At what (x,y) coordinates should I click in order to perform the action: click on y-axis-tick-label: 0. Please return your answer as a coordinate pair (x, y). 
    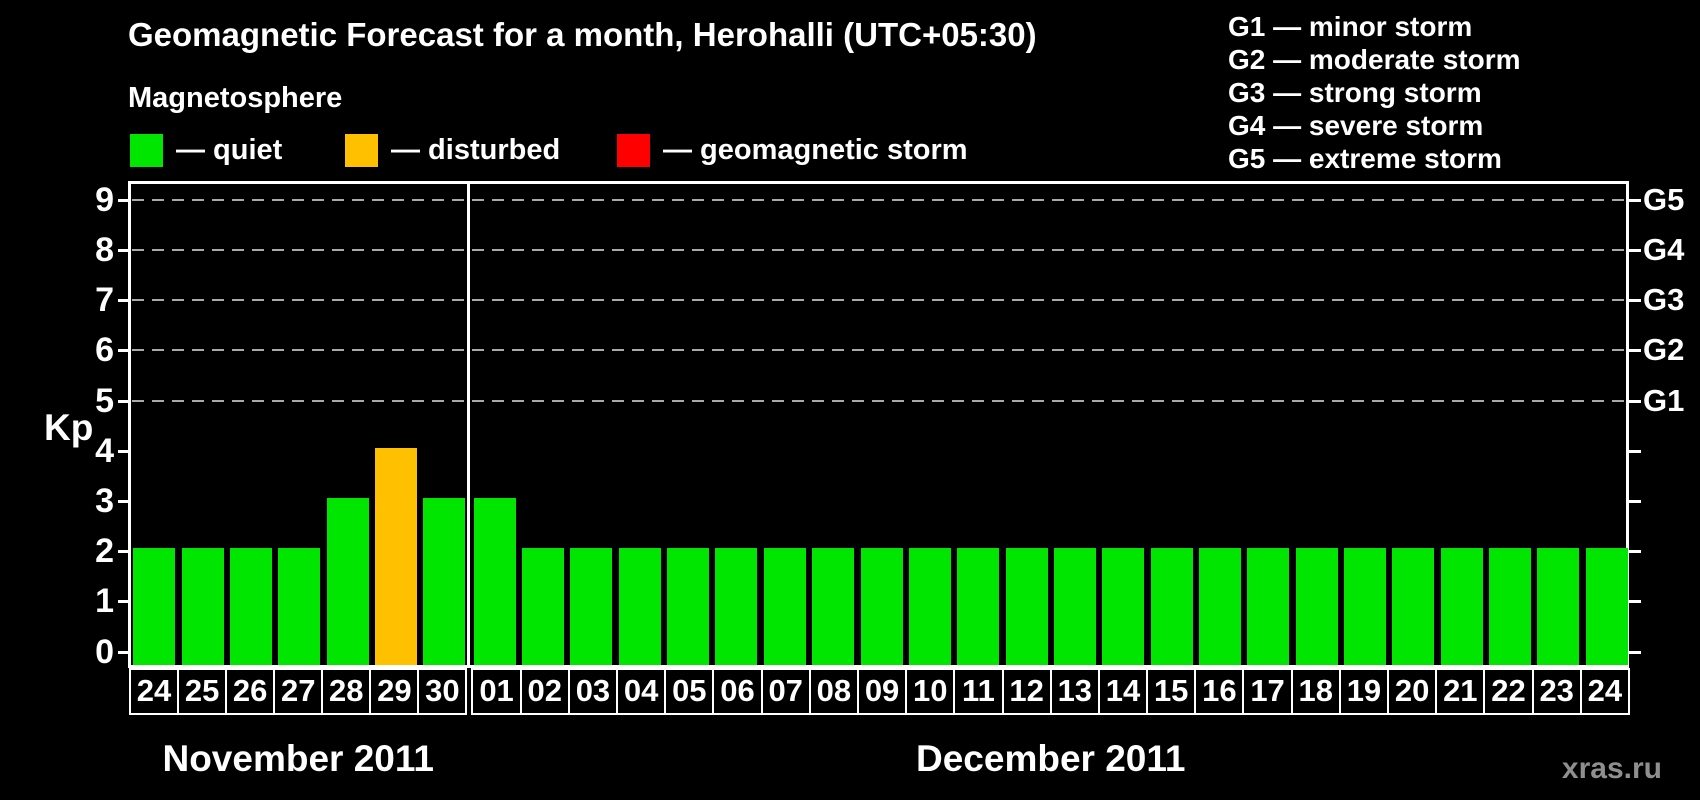
    Looking at the image, I should click on (104, 651).